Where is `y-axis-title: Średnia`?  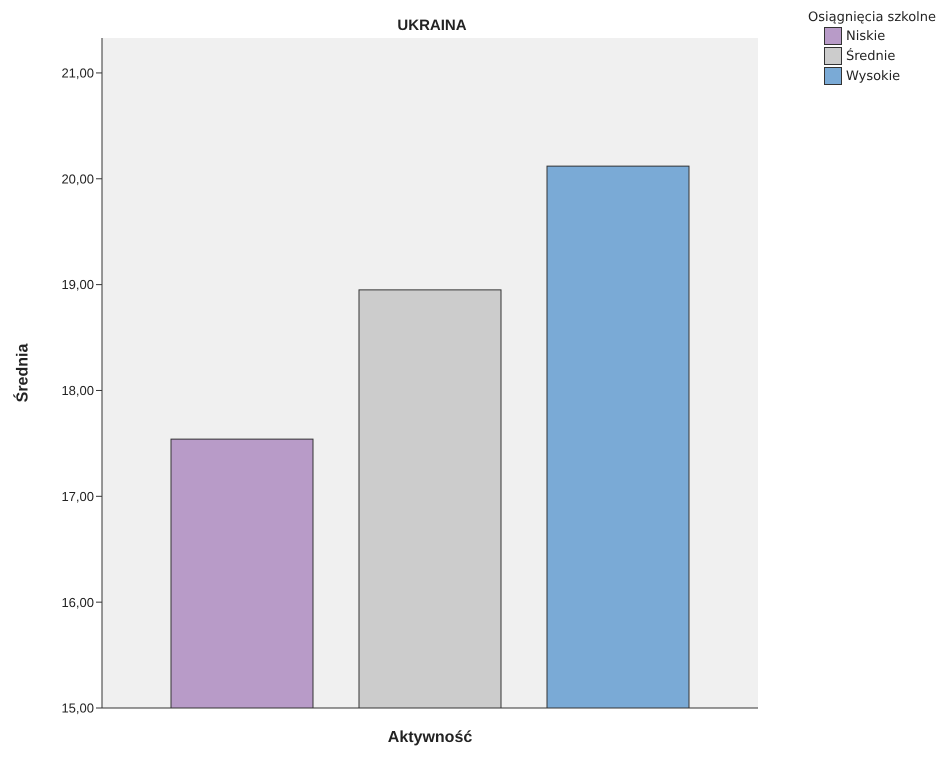
y-axis-title: Średnia is located at coordinates (22, 373).